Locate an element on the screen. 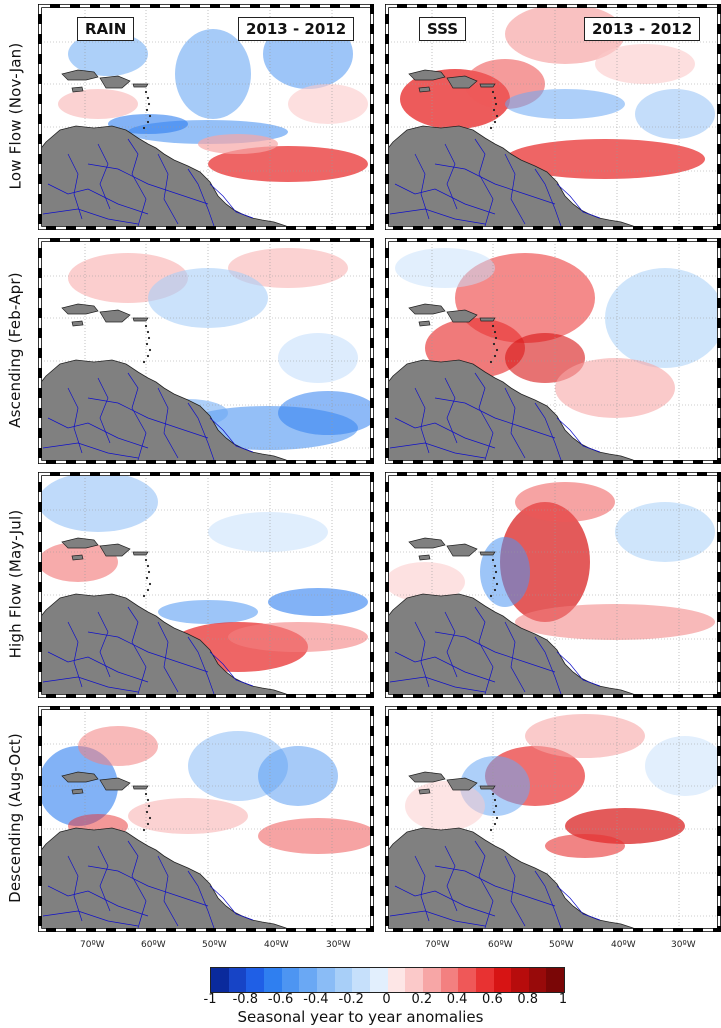 Image resolution: width=721 pixels, height=1028 pixels. lon-label-70w-left: 70ºW is located at coordinates (92, 945).